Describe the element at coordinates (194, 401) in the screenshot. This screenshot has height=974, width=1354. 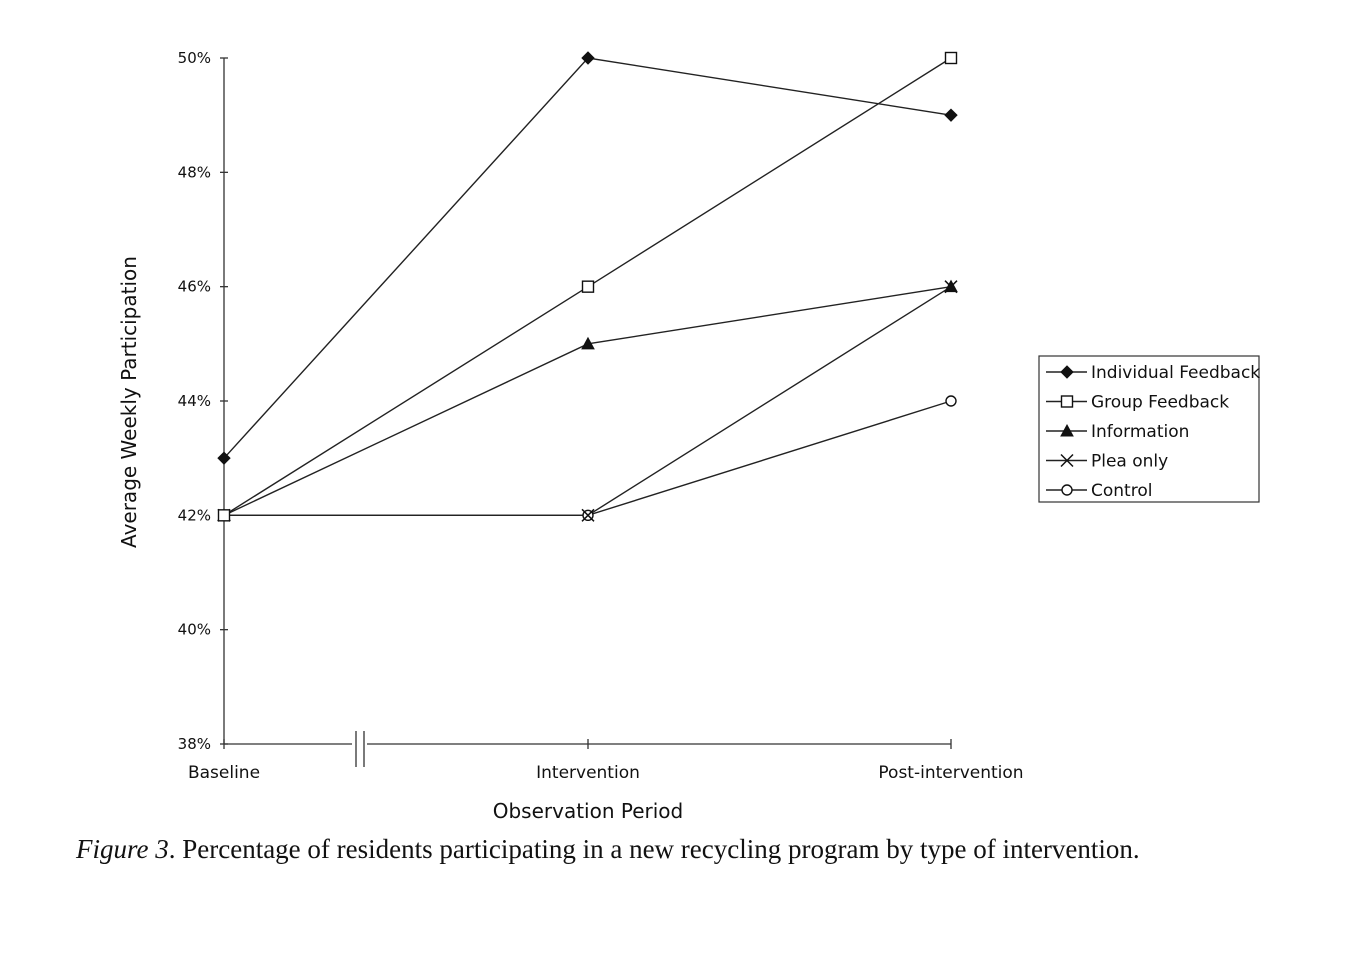
I see `y-tick-label: 44%` at that location.